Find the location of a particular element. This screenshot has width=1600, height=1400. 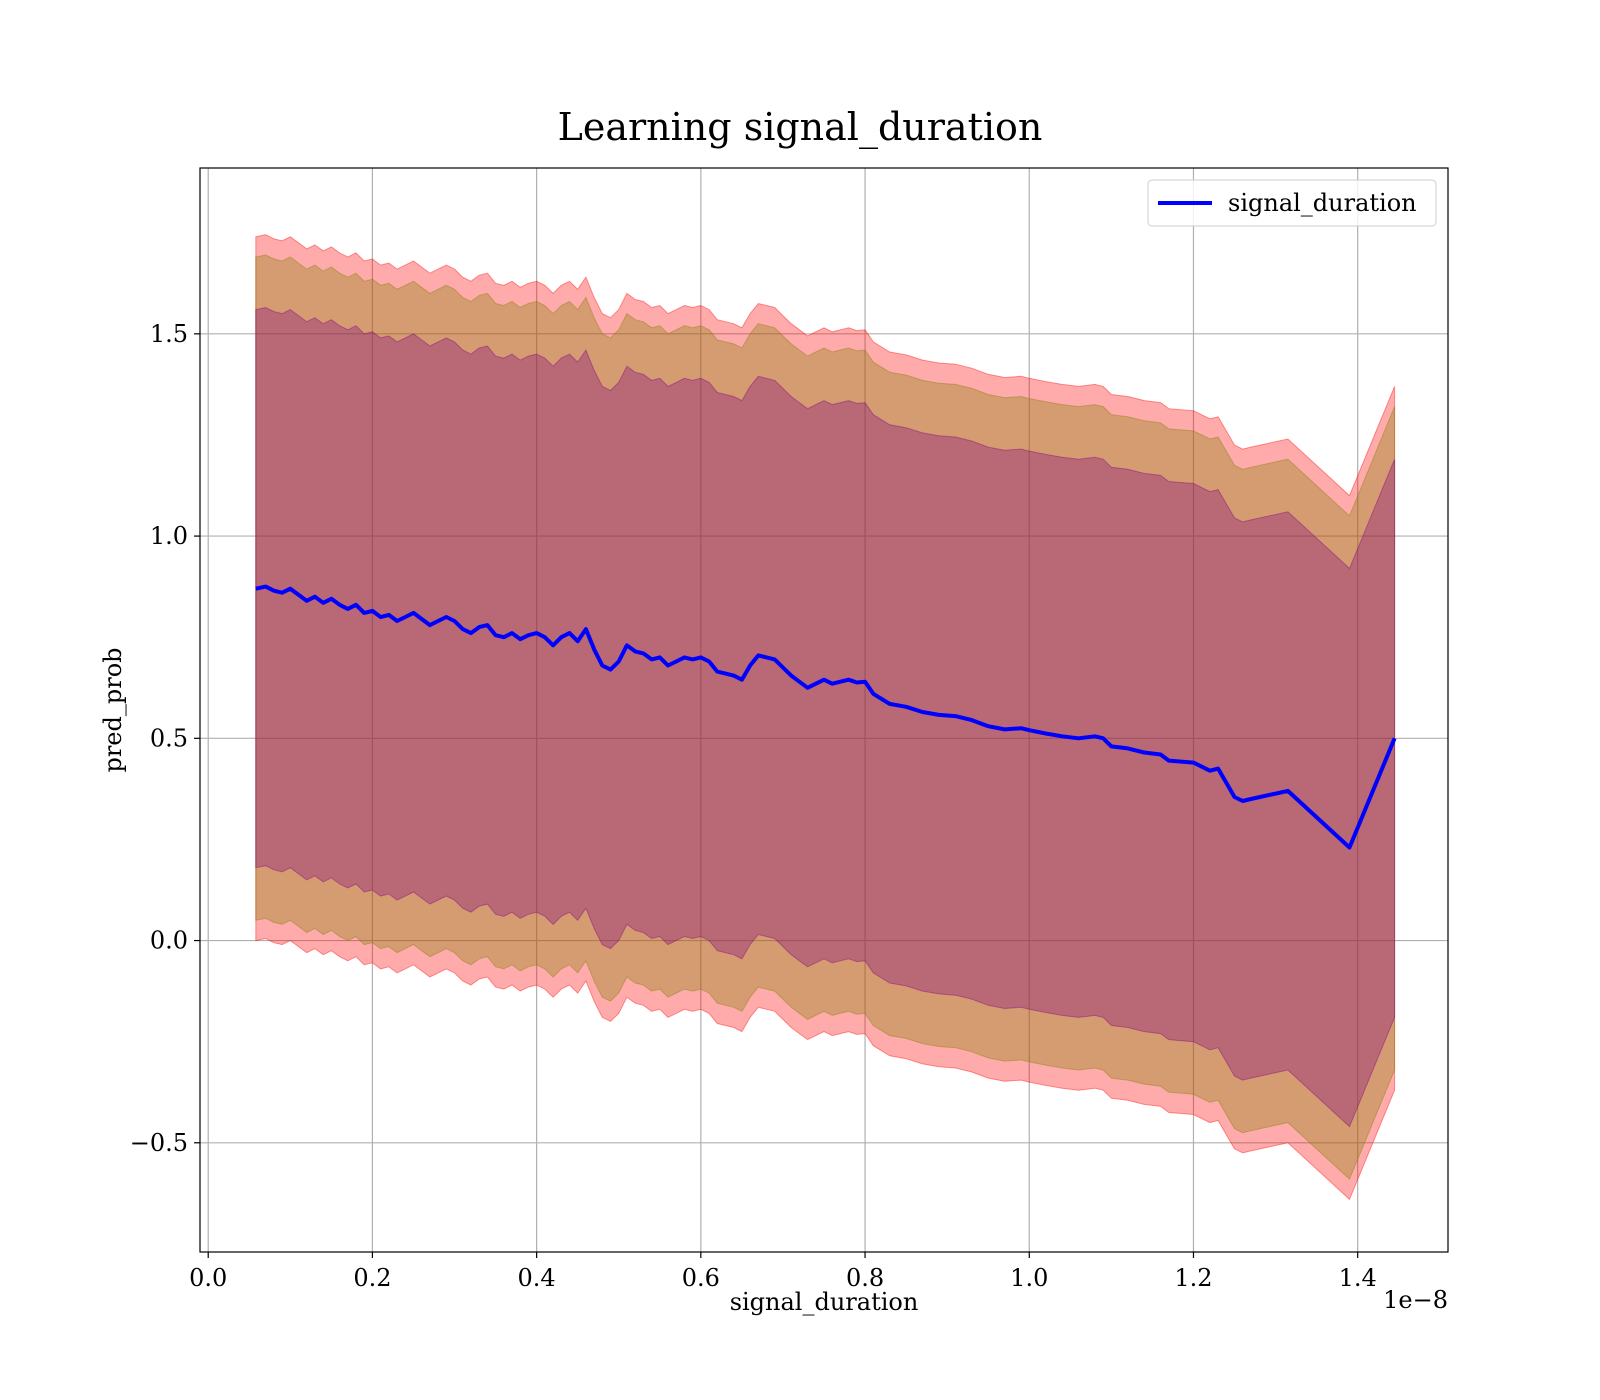

legend-entry-signal-duration: signal_duration is located at coordinates (1322, 203).